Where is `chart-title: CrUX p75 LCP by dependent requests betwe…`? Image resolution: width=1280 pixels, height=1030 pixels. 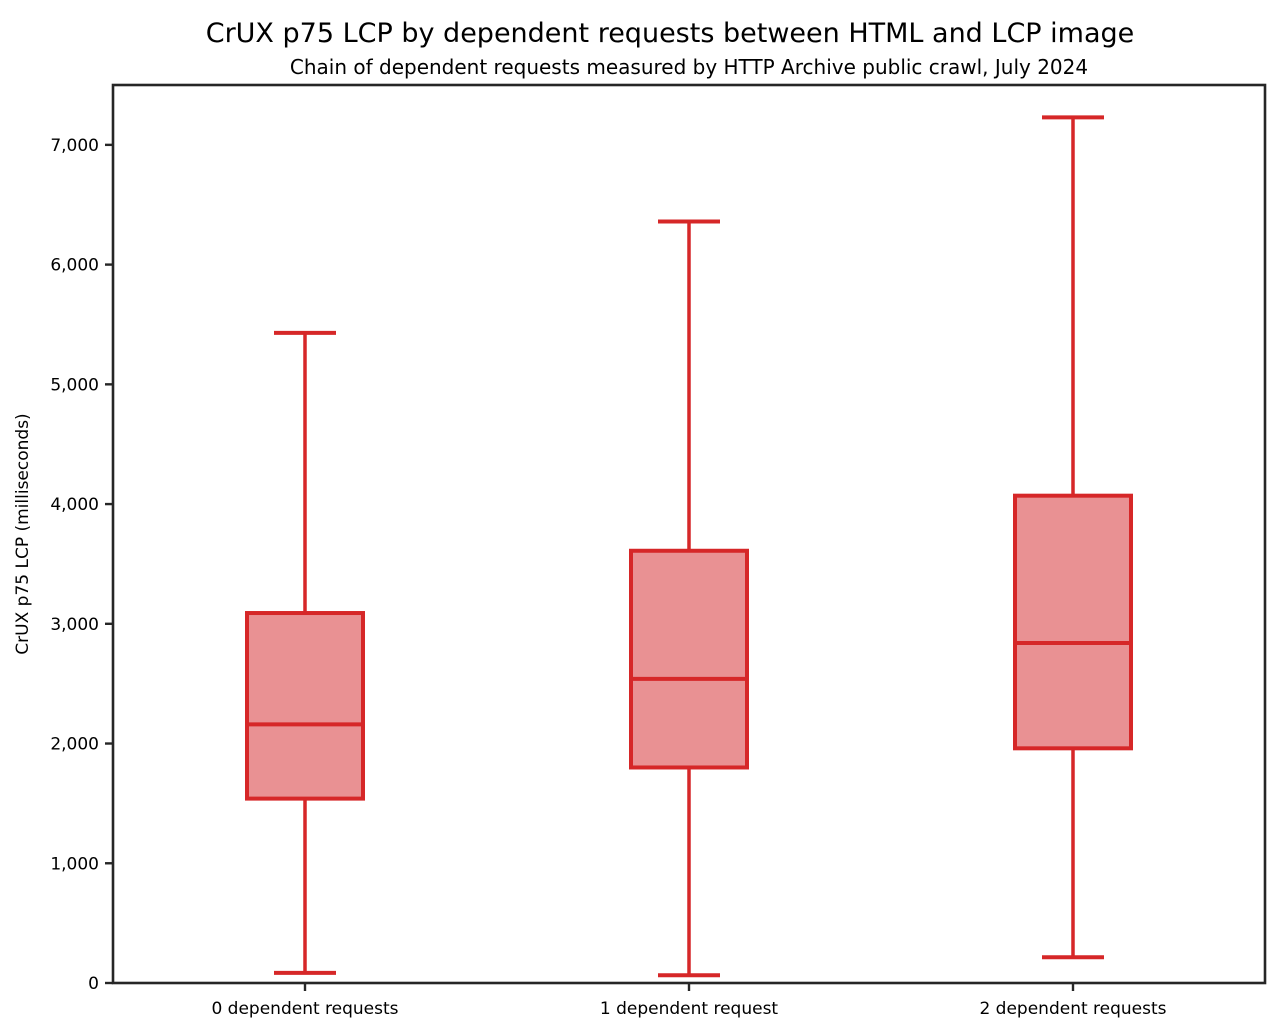
chart-title: CrUX p75 LCP by dependent requests betwe… is located at coordinates (670, 33).